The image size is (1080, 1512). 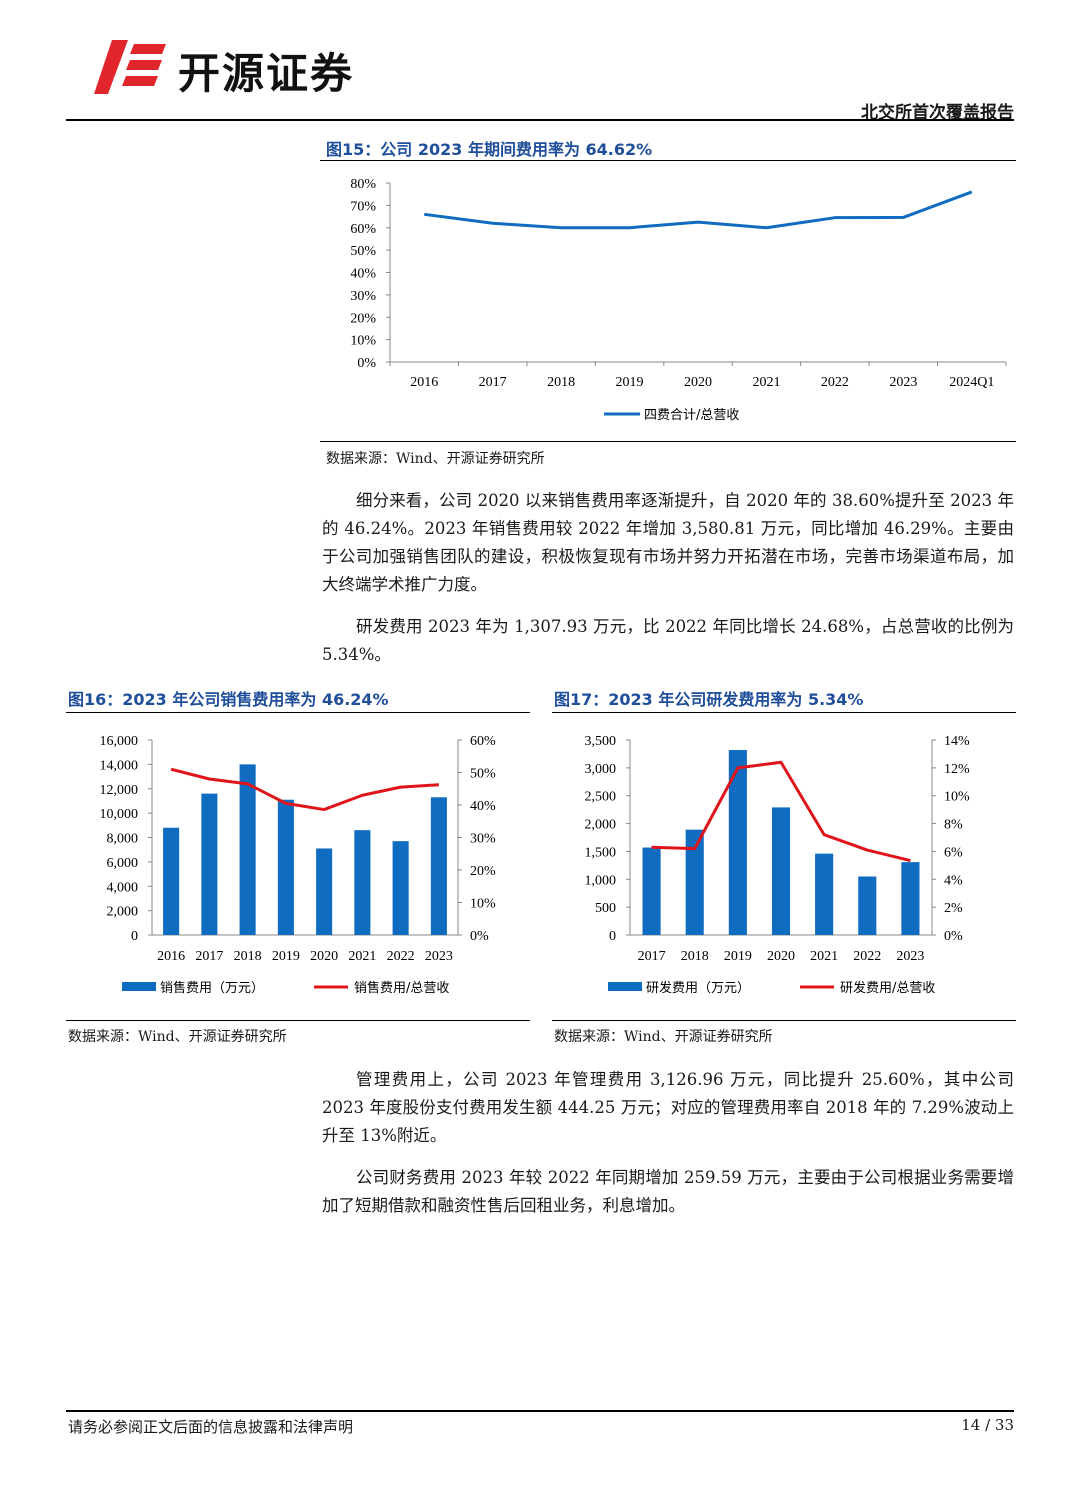 I want to click on fig16-y-tick-label-right: 30%, so click(x=483, y=839).